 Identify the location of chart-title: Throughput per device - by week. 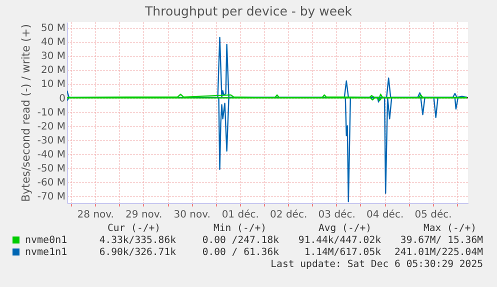
(248, 11).